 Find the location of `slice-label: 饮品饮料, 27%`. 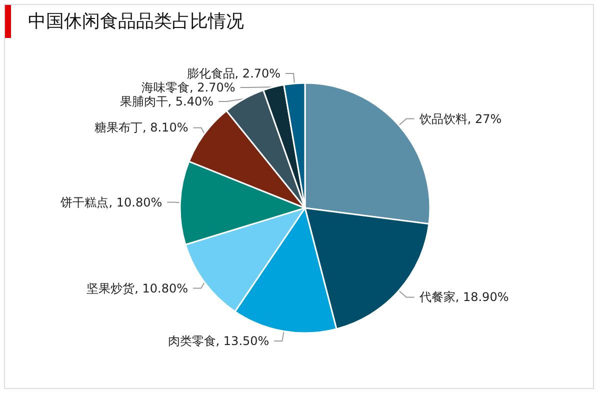

slice-label: 饮品饮料, 27% is located at coordinates (460, 119).